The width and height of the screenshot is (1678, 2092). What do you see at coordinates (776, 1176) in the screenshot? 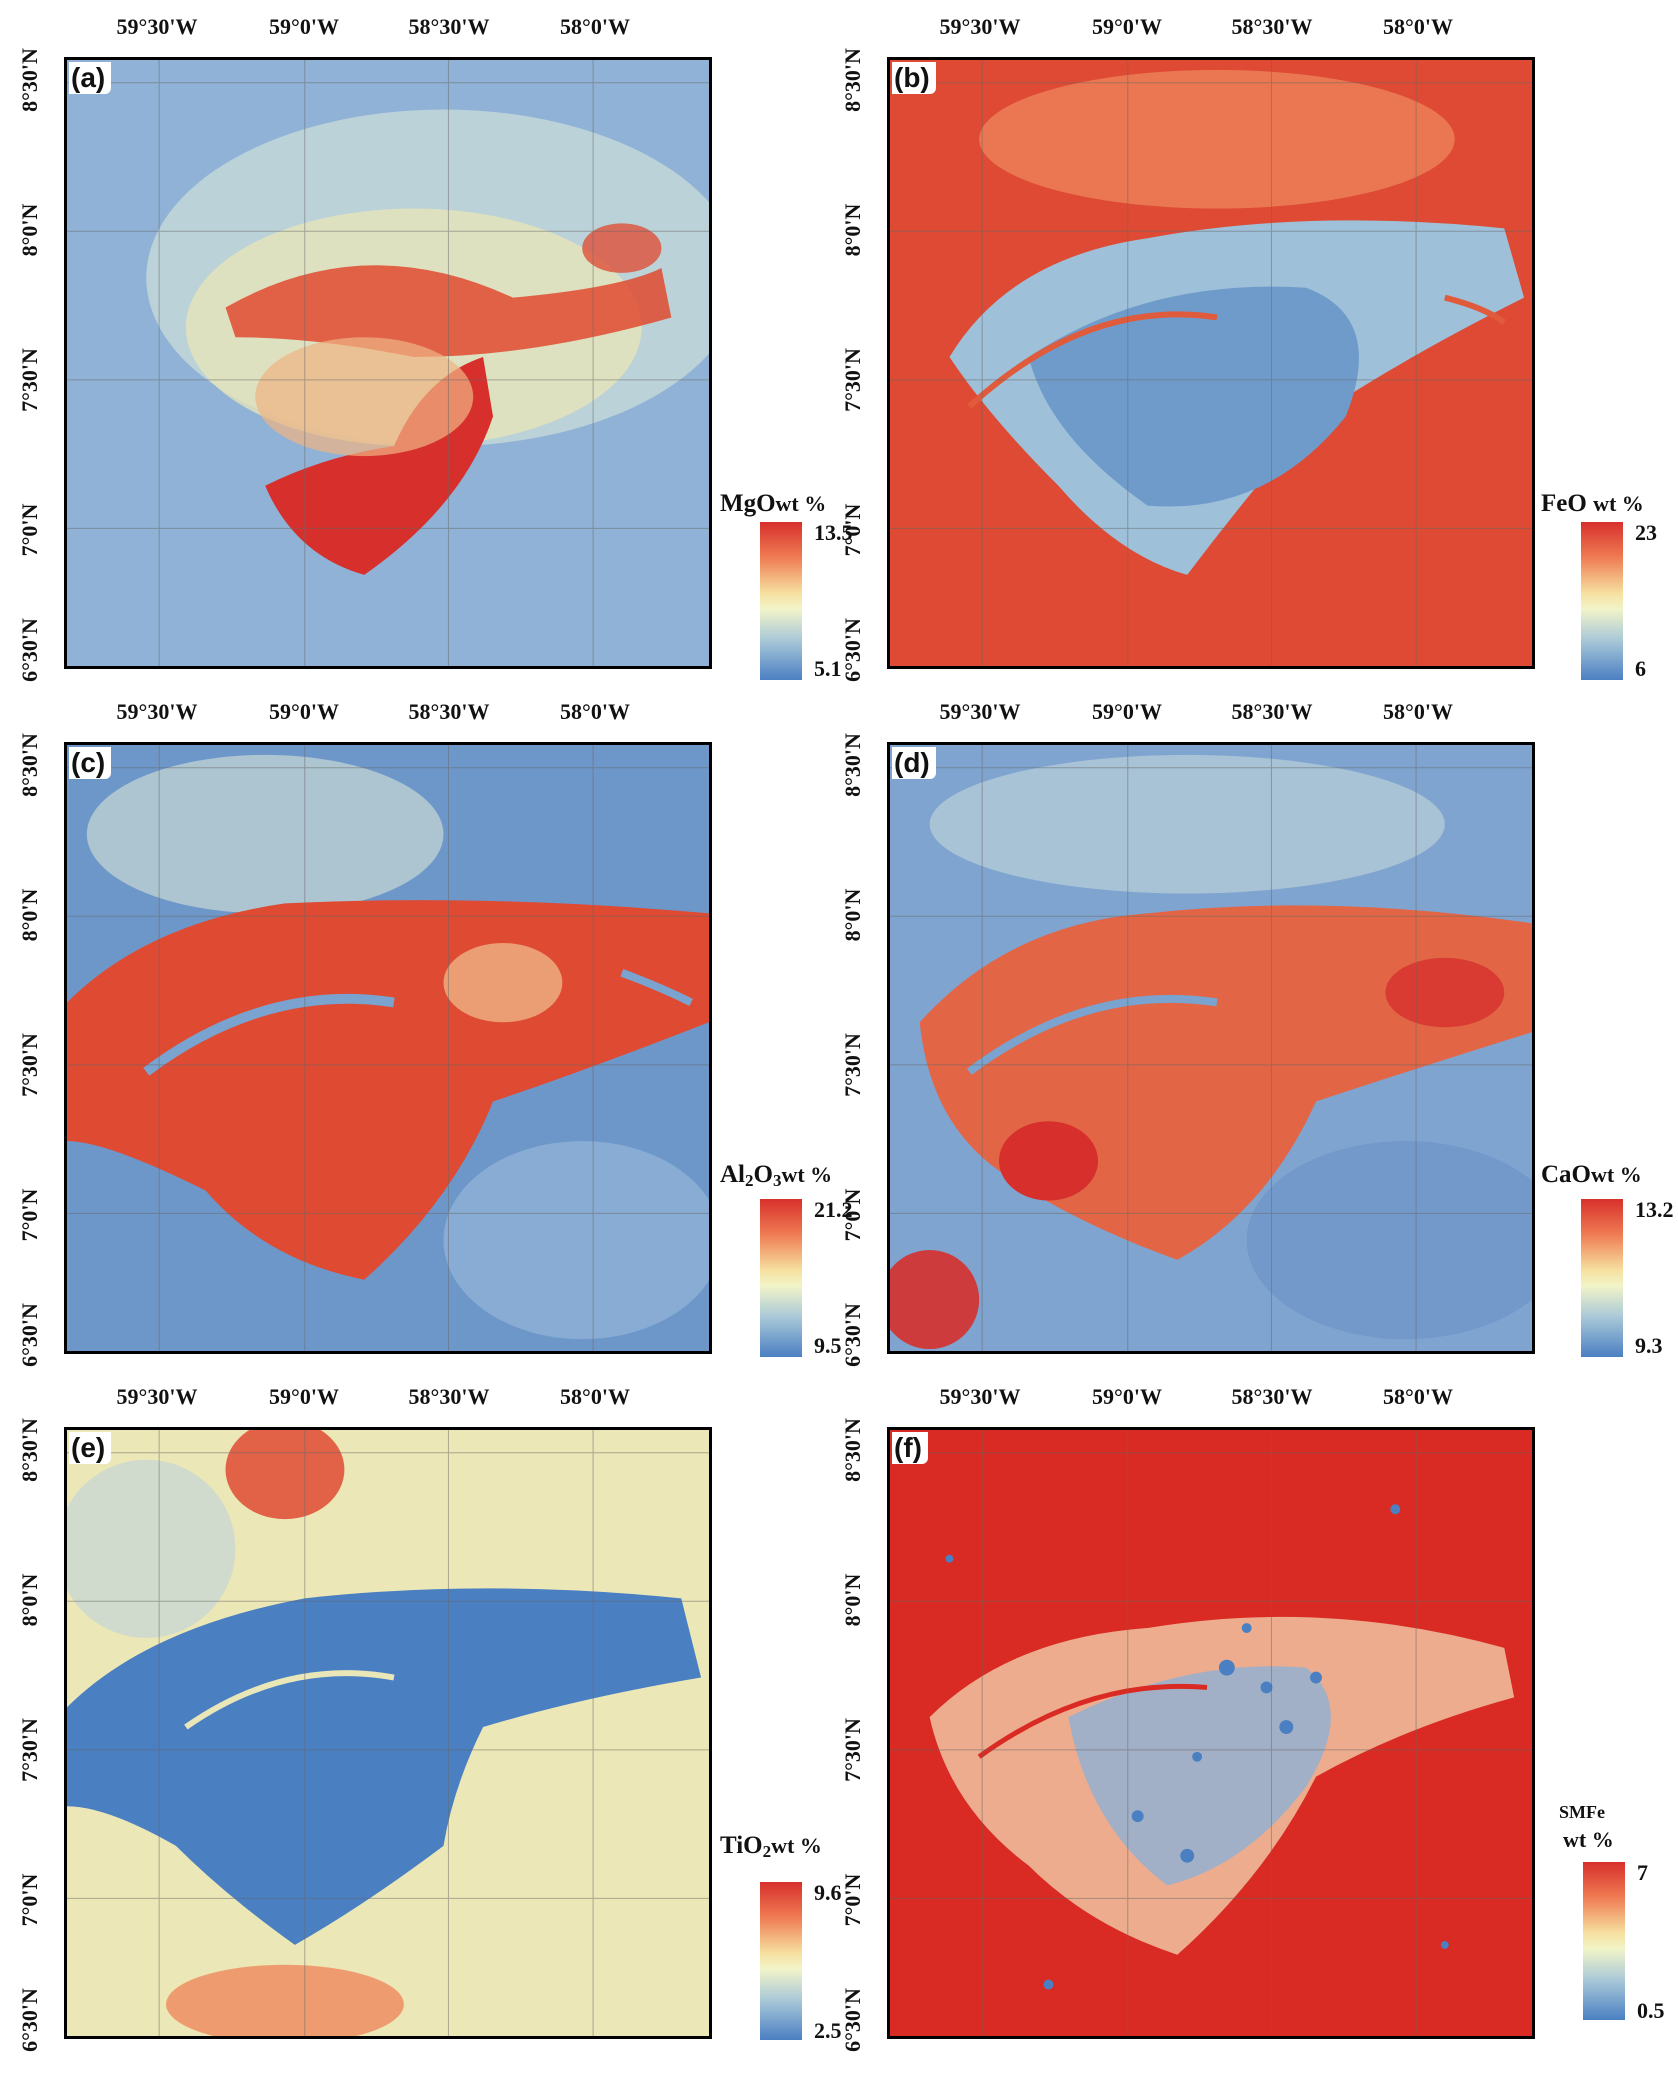
I see `legend-title: Al2O3wt %` at bounding box center [776, 1176].